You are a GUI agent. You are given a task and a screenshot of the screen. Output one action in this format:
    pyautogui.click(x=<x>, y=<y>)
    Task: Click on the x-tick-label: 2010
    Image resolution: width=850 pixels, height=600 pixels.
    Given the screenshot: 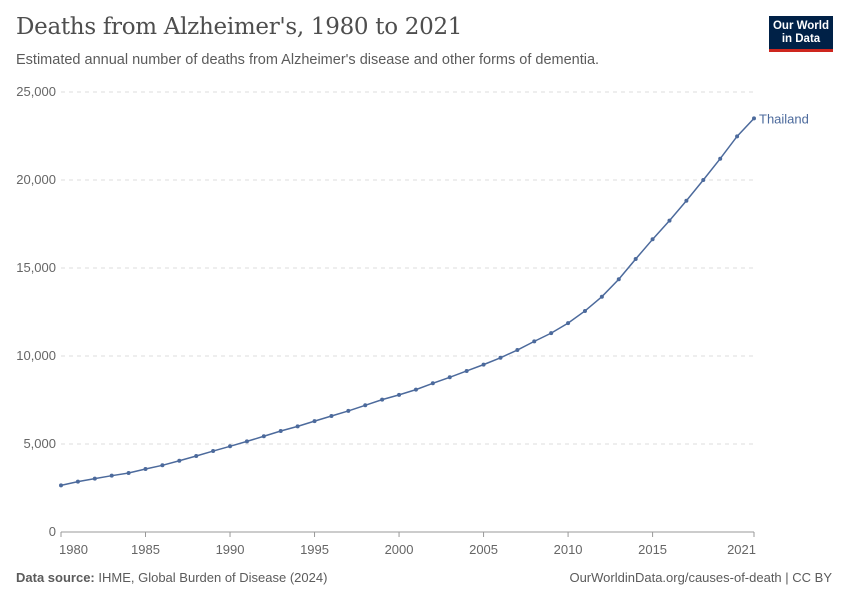 What is the action you would take?
    pyautogui.click(x=568, y=549)
    